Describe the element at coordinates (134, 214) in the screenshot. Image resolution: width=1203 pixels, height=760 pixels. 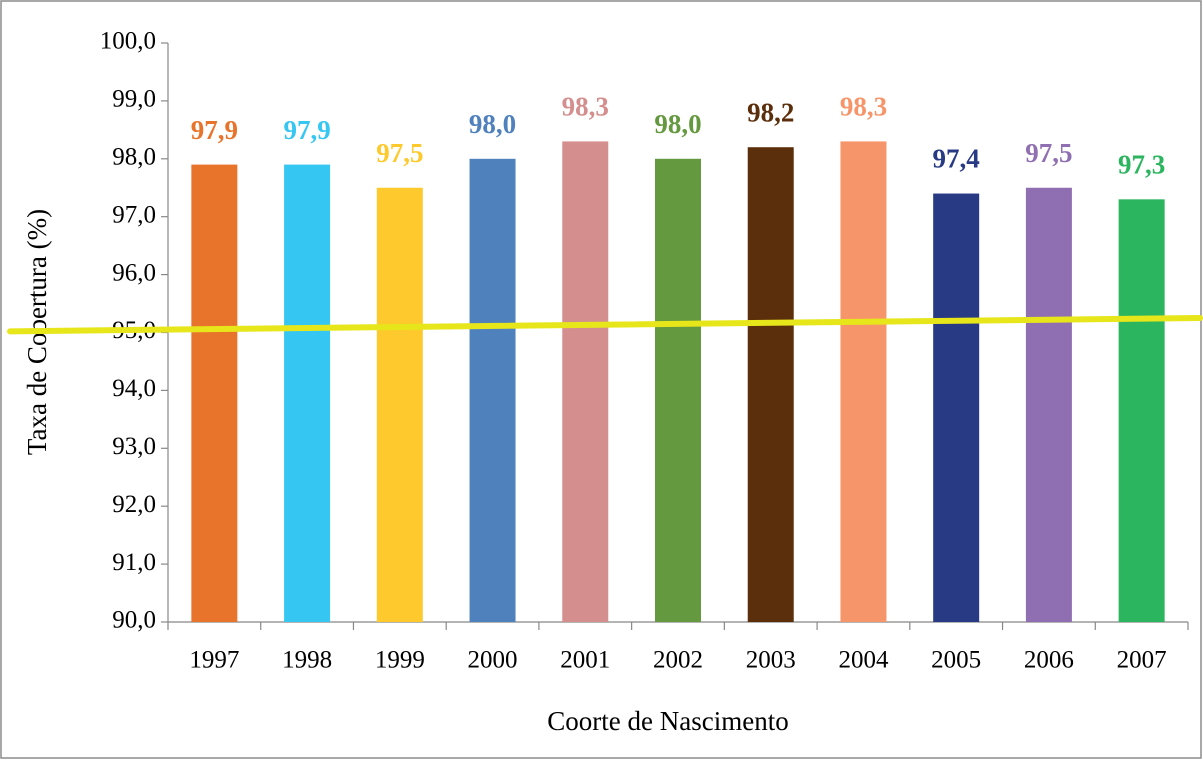
I see `y-tick-label: 97,0` at that location.